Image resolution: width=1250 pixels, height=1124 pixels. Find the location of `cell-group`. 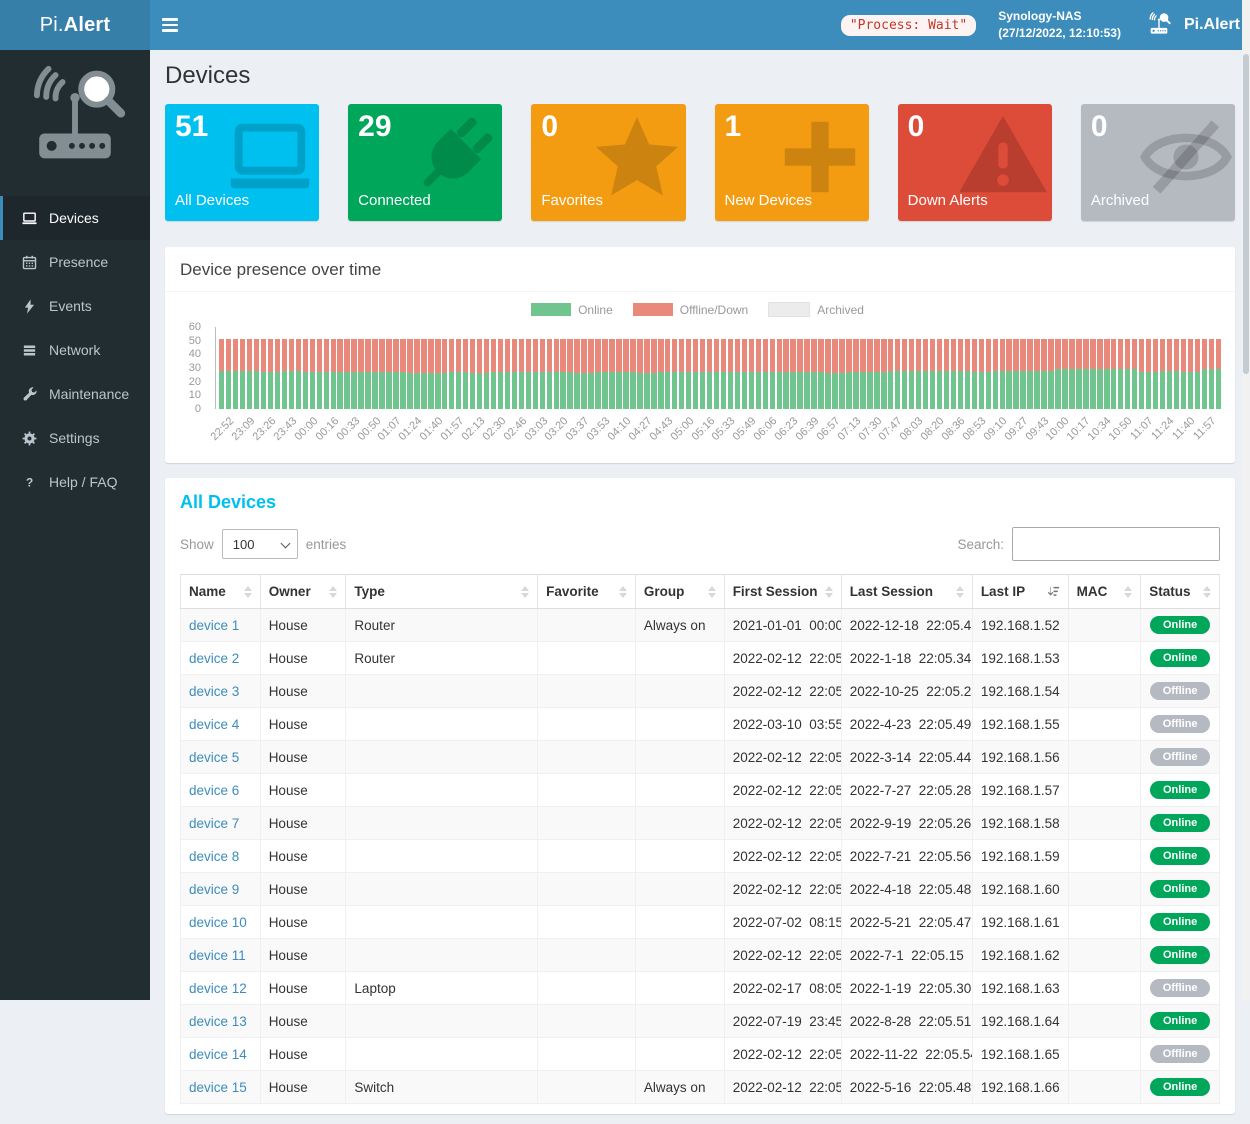

cell-group is located at coordinates (679, 1054).